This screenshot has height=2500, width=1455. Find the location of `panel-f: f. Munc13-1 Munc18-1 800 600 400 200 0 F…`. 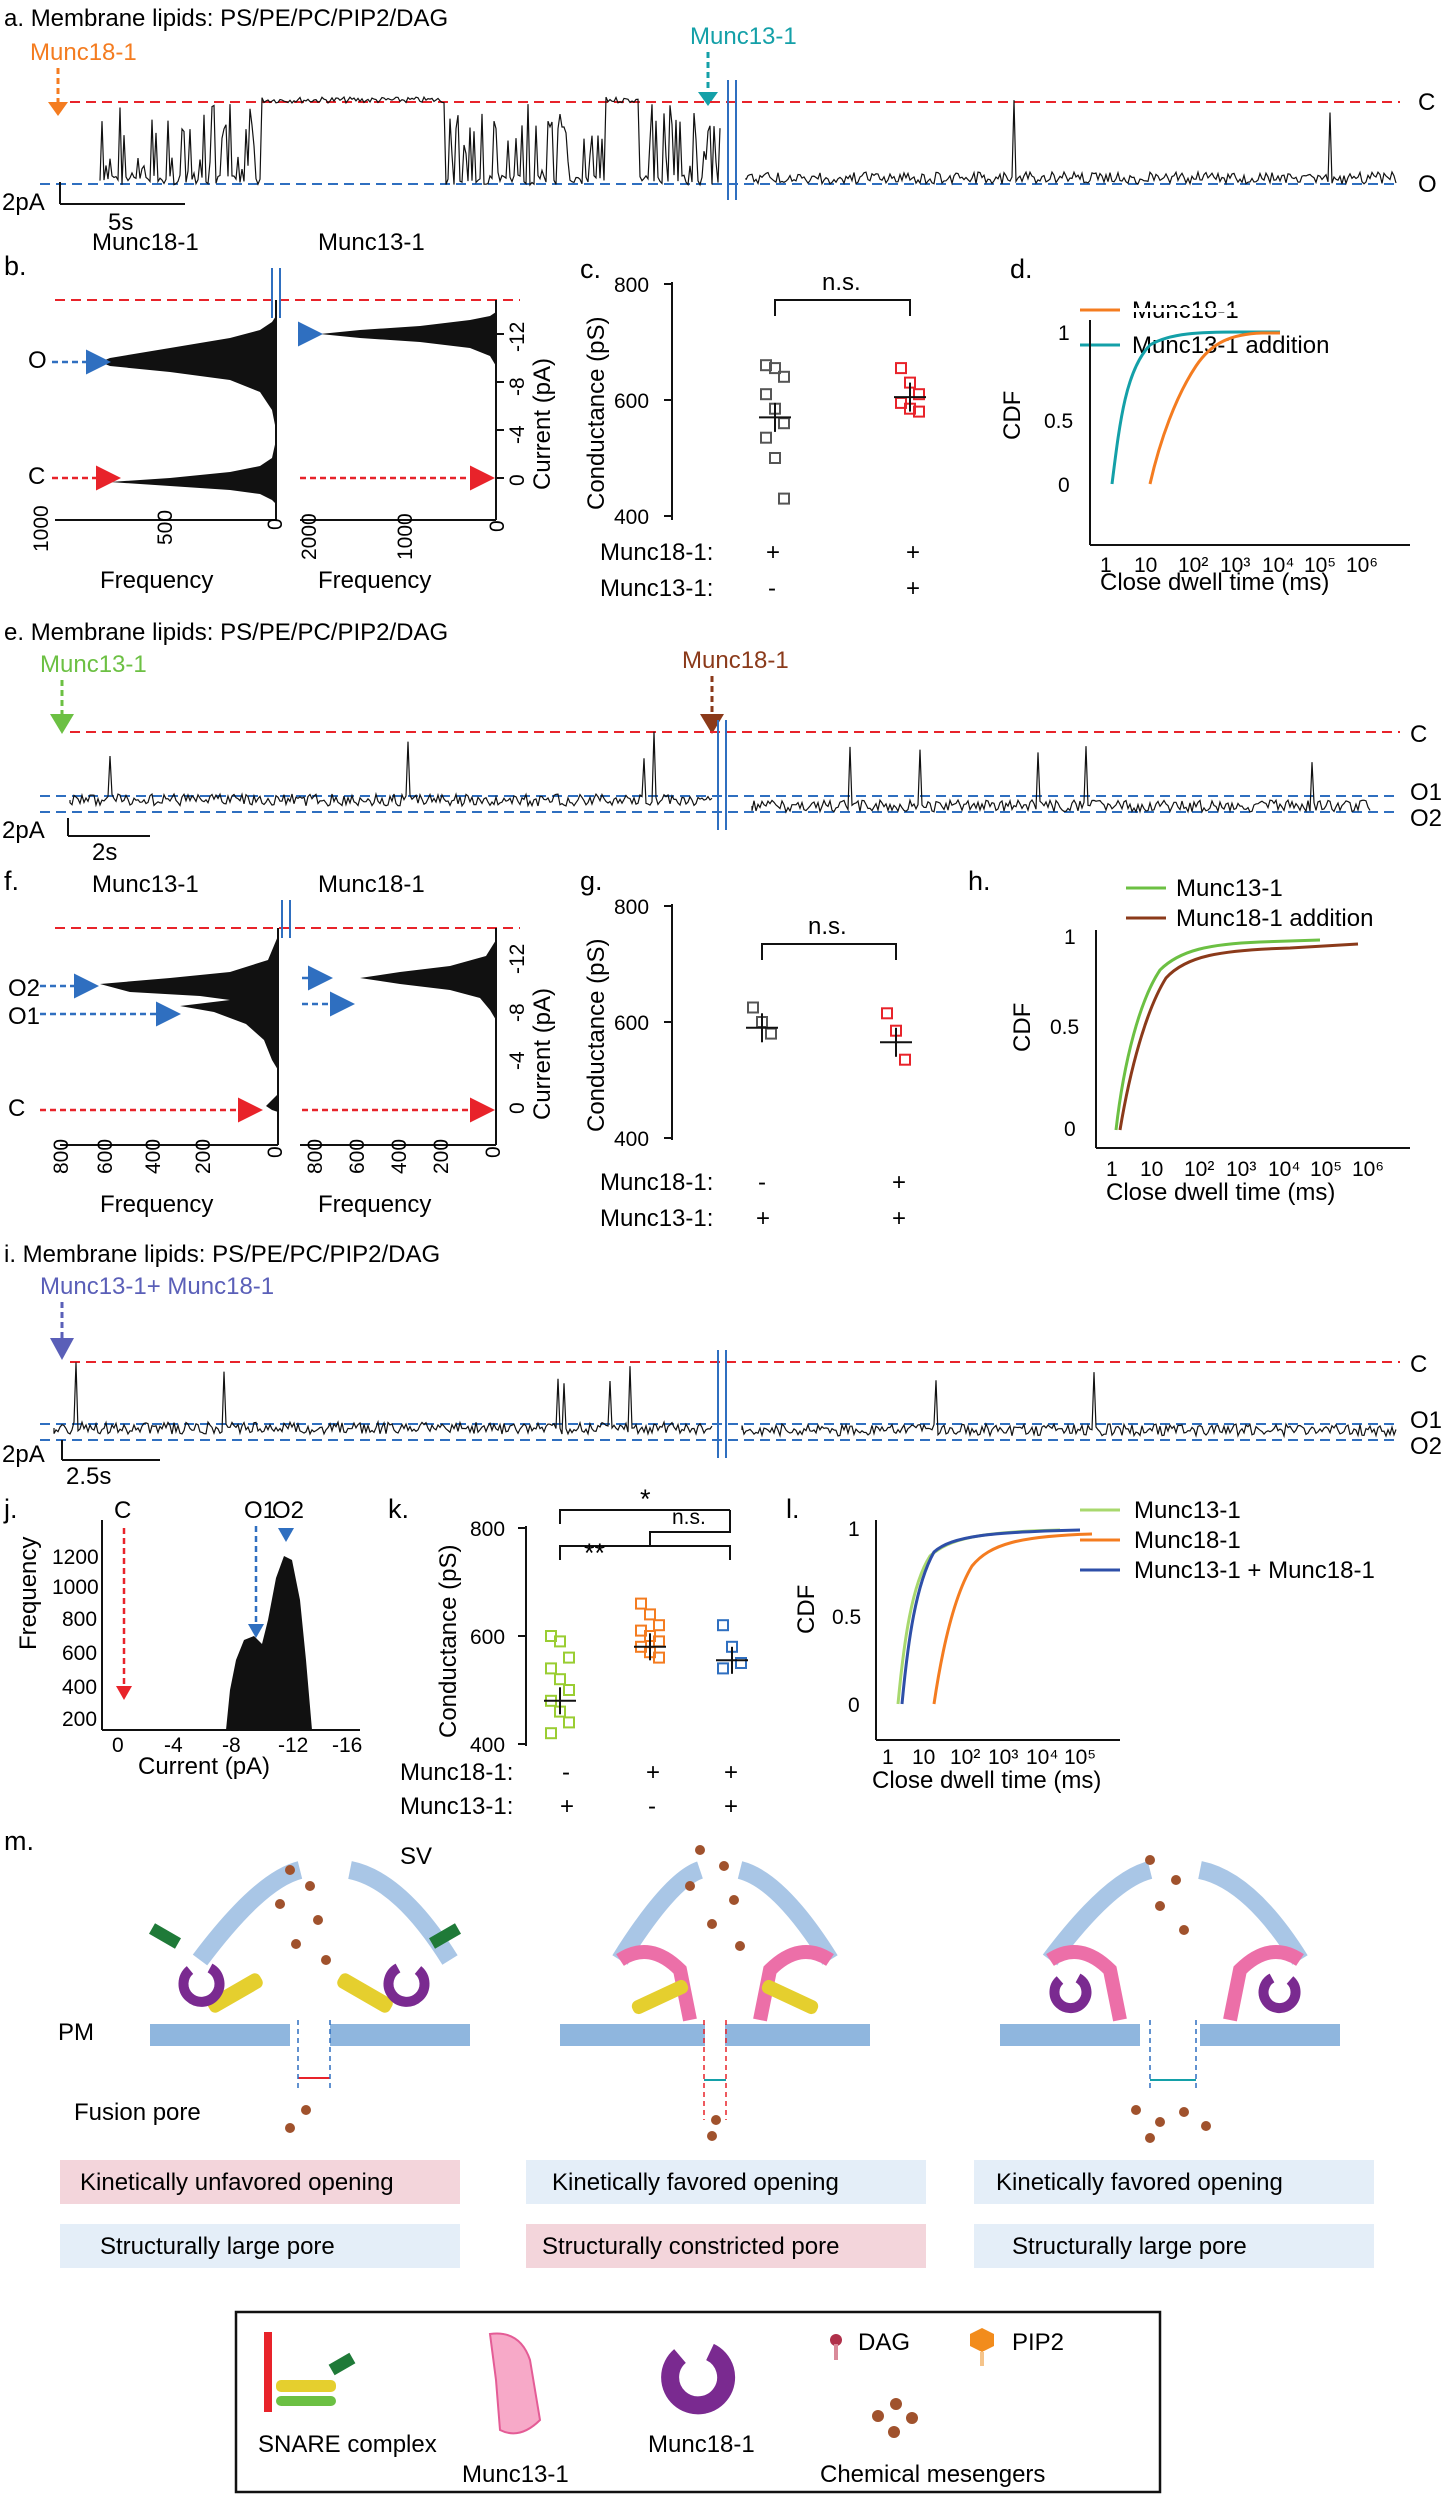

panel-f: f. Munc13-1 Munc18-1 800 600 400 200 0 F… is located at coordinates (280, 1042).